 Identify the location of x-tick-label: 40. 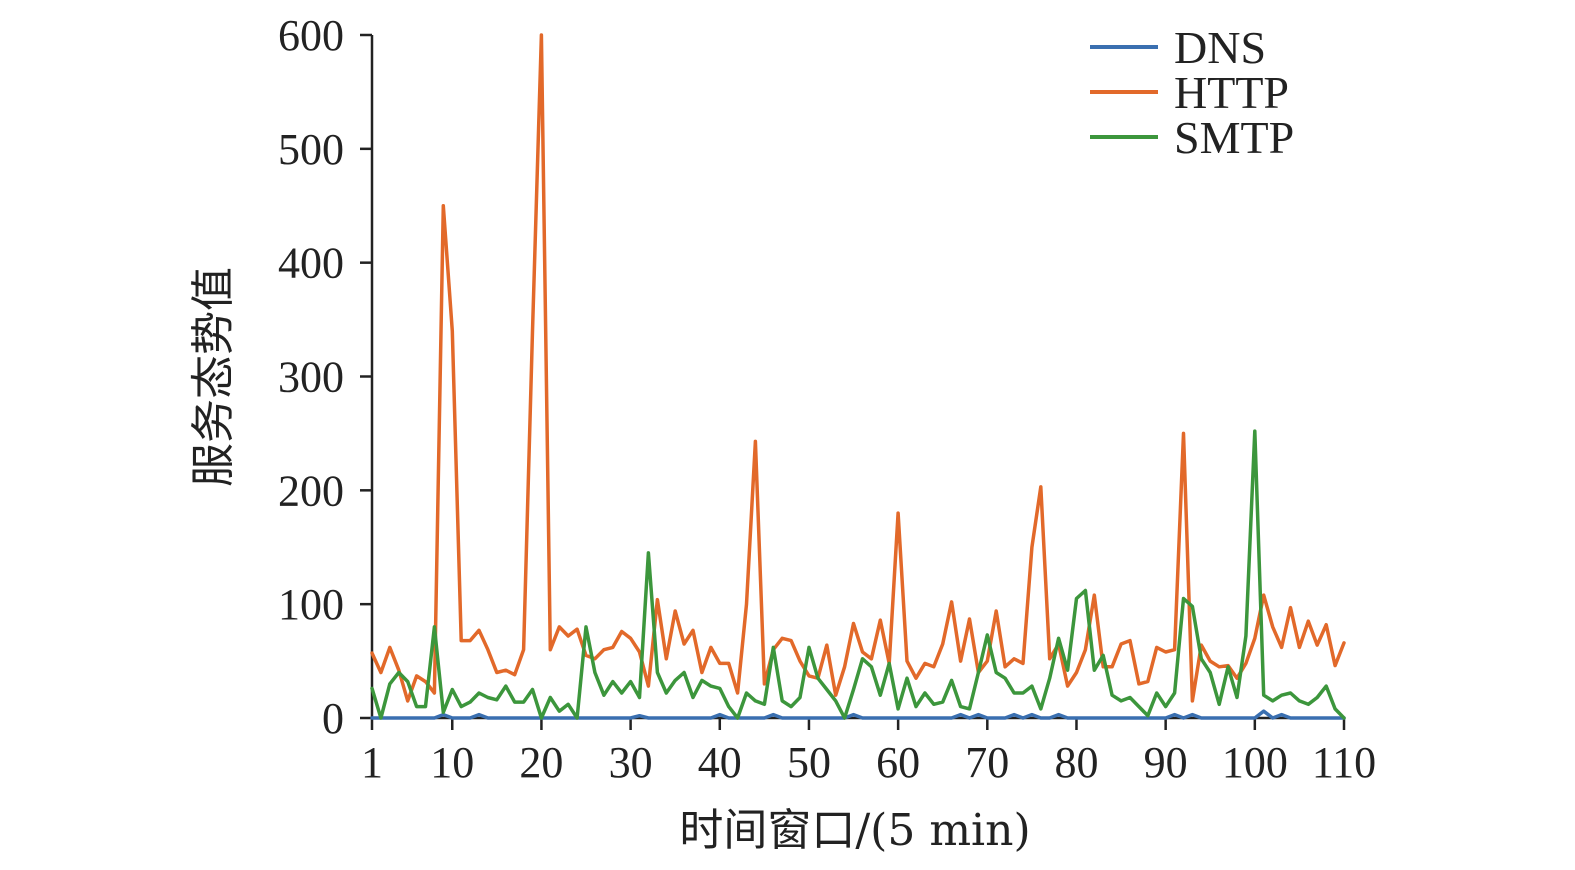
(720, 762).